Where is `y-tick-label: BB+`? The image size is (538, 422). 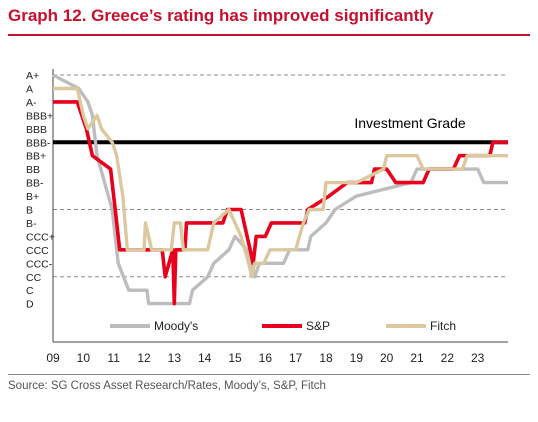 y-tick-label: BB+ is located at coordinates (36, 157).